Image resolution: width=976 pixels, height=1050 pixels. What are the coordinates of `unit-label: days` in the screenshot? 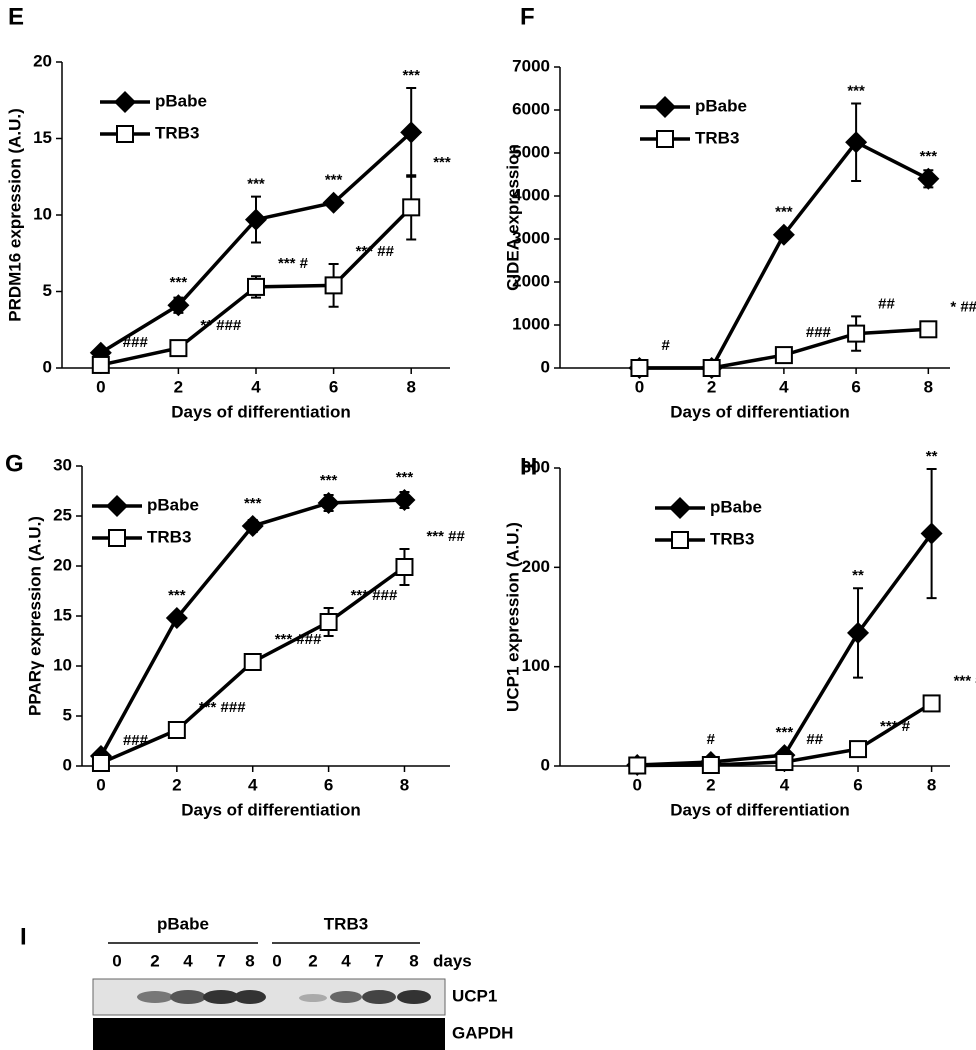 It's located at (452, 960).